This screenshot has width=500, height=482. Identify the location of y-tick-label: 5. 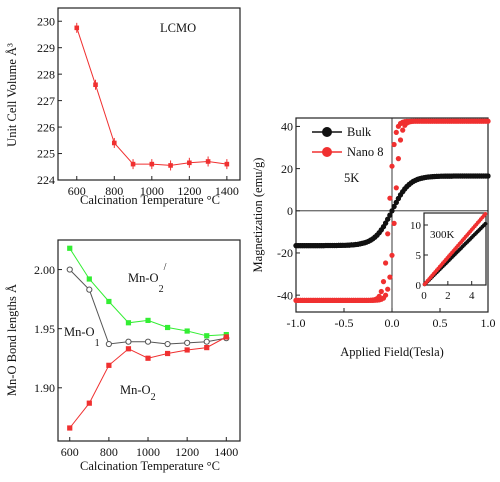
(419, 256).